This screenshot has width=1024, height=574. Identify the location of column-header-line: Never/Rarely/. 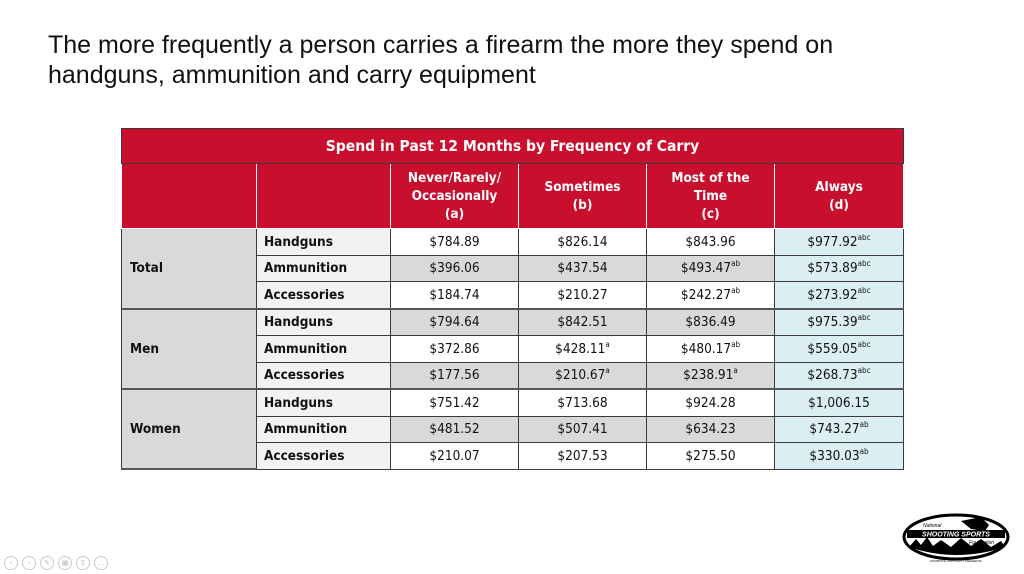
(454, 178).